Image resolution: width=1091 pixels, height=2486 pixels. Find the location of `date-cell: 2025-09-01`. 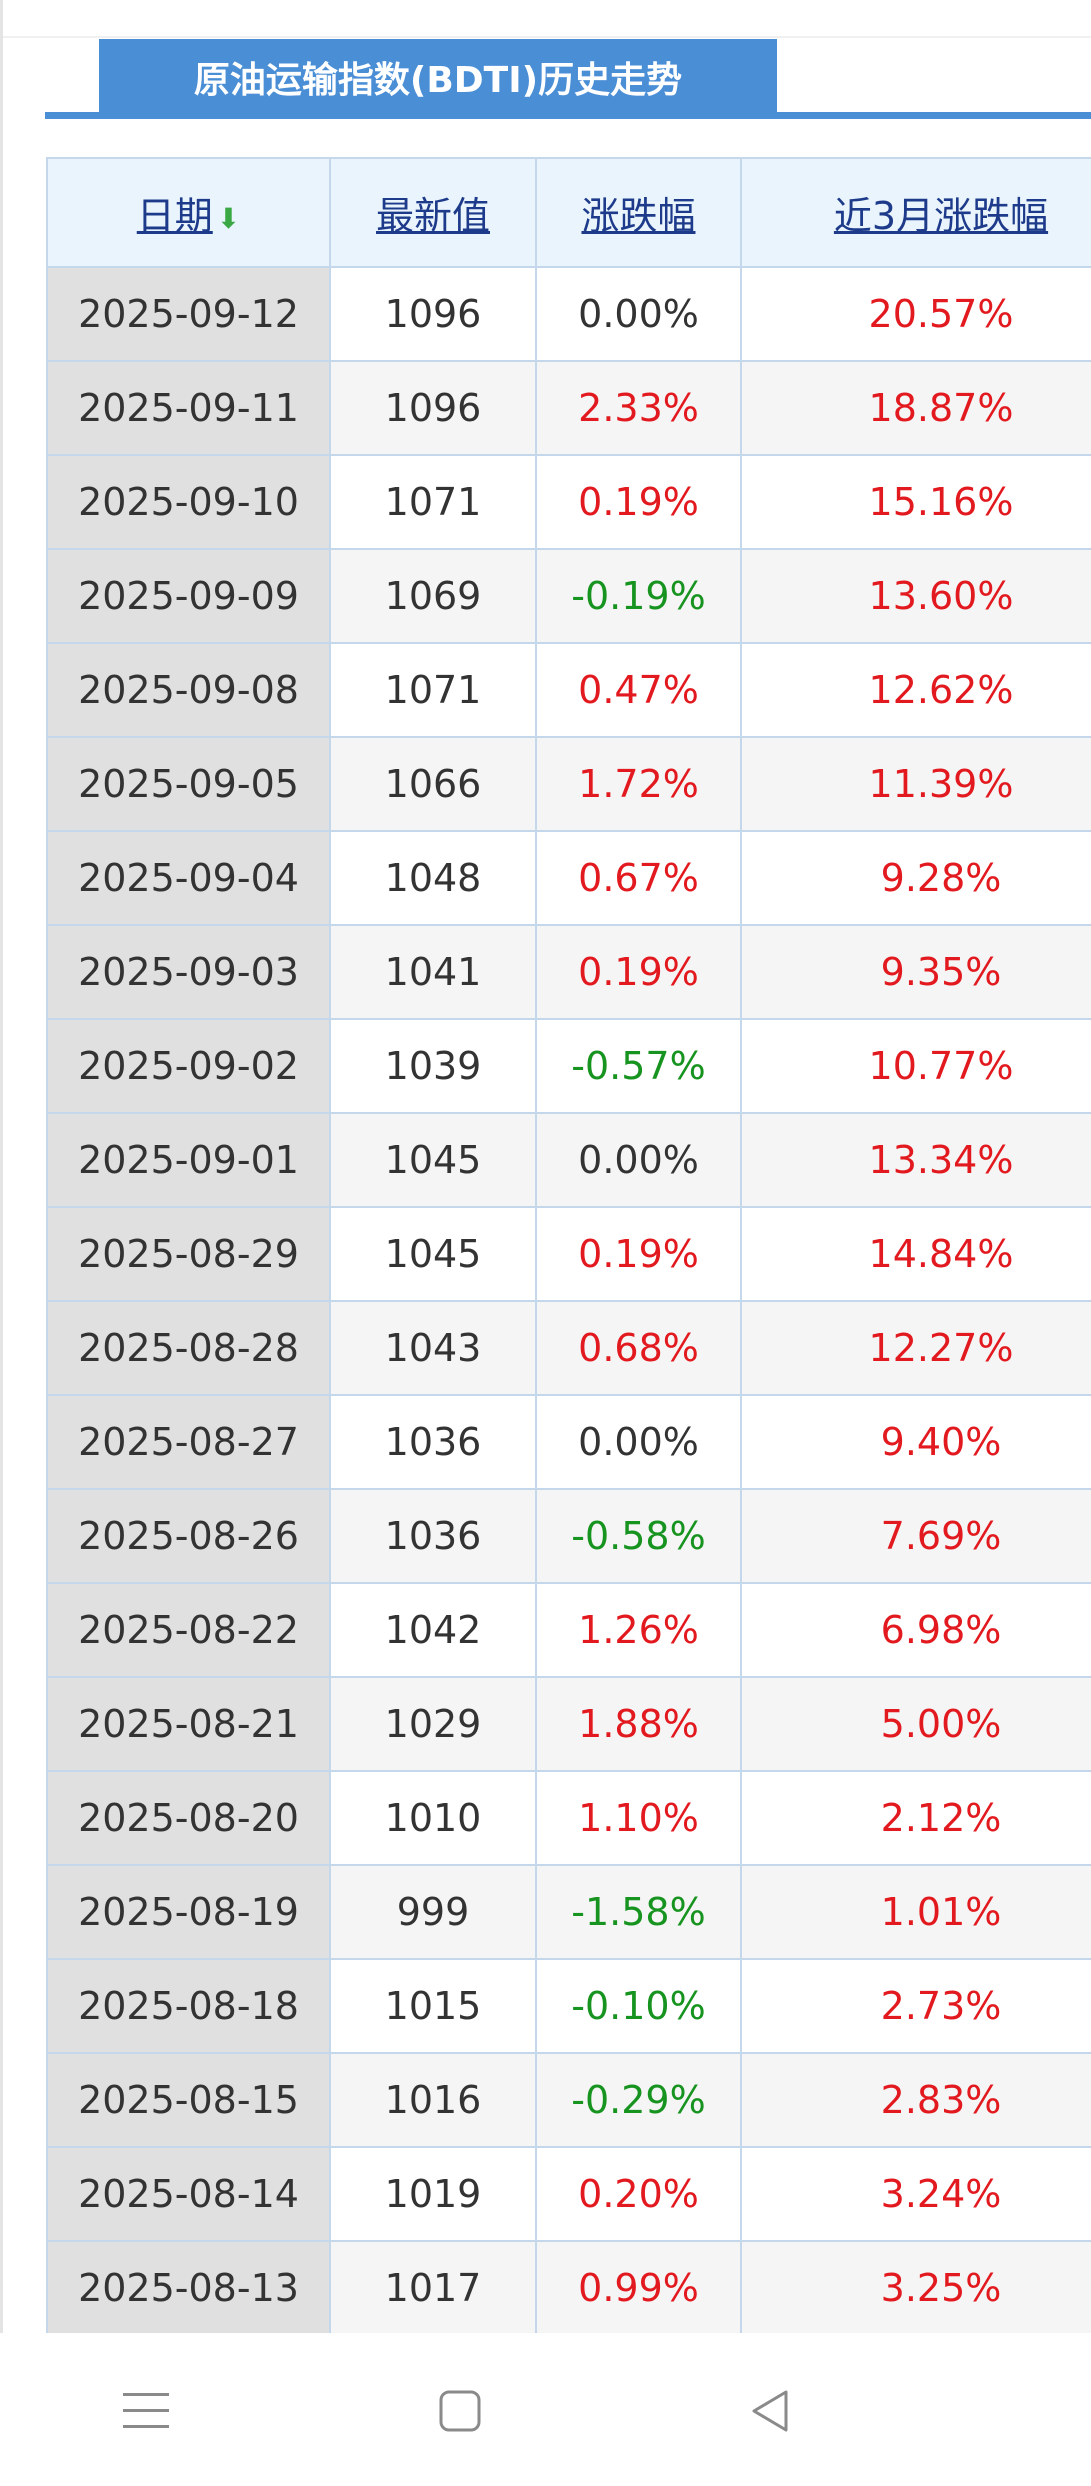

date-cell: 2025-09-01 is located at coordinates (188, 1160).